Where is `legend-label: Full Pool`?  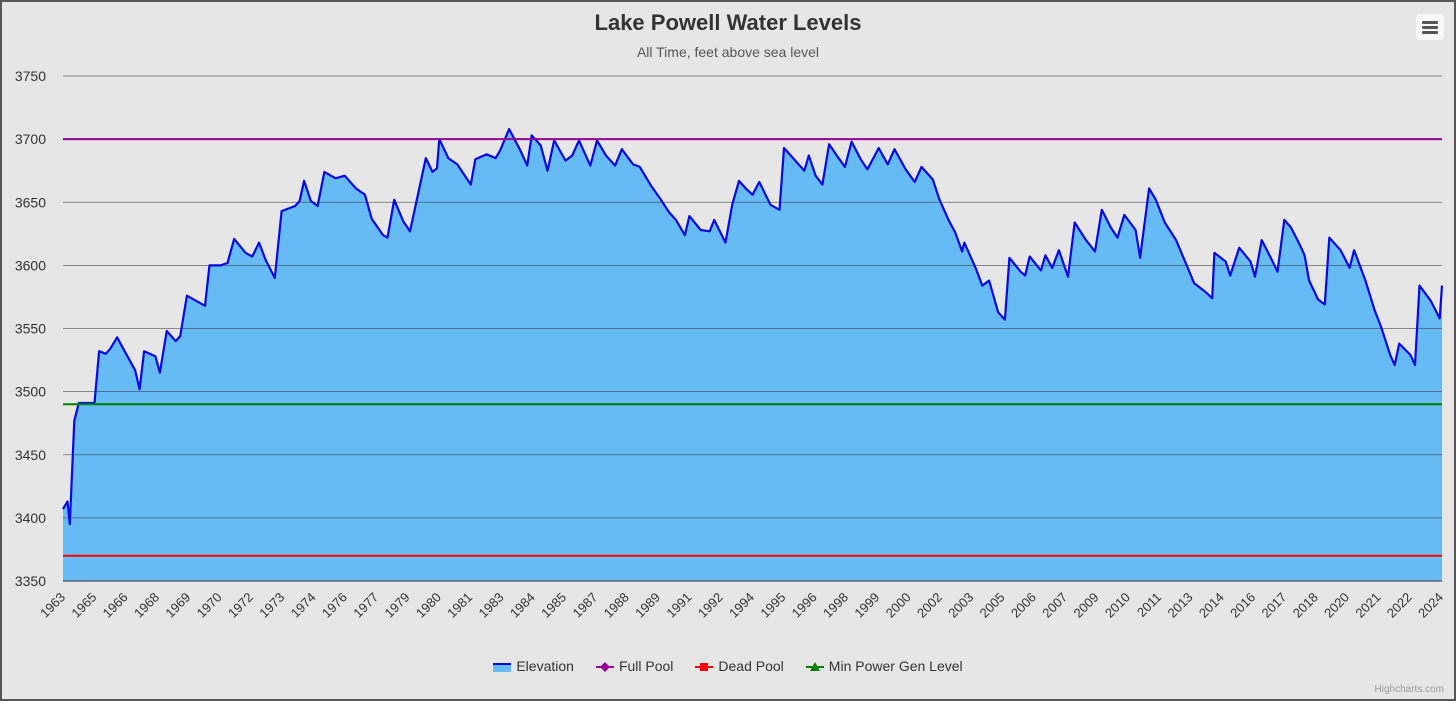
legend-label: Full Pool is located at coordinates (646, 666).